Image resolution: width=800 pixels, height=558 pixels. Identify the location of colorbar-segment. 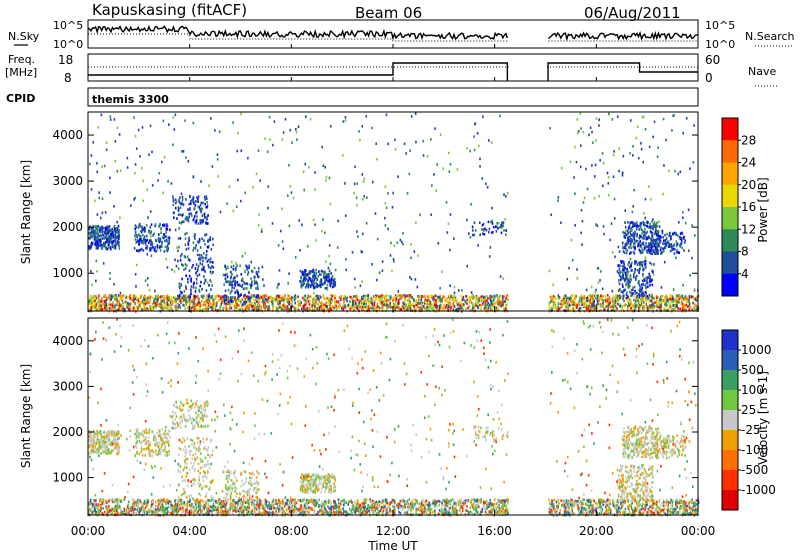
(730, 151).